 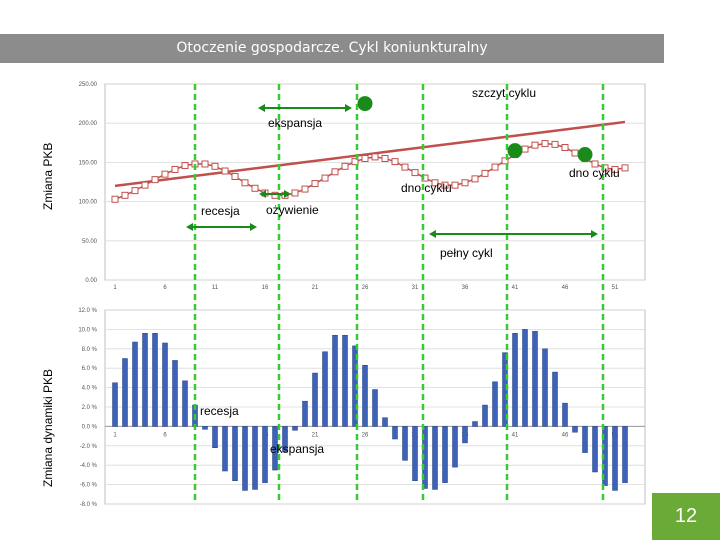 What do you see at coordinates (305, 108) in the screenshot?
I see `expansion-arrow` at bounding box center [305, 108].